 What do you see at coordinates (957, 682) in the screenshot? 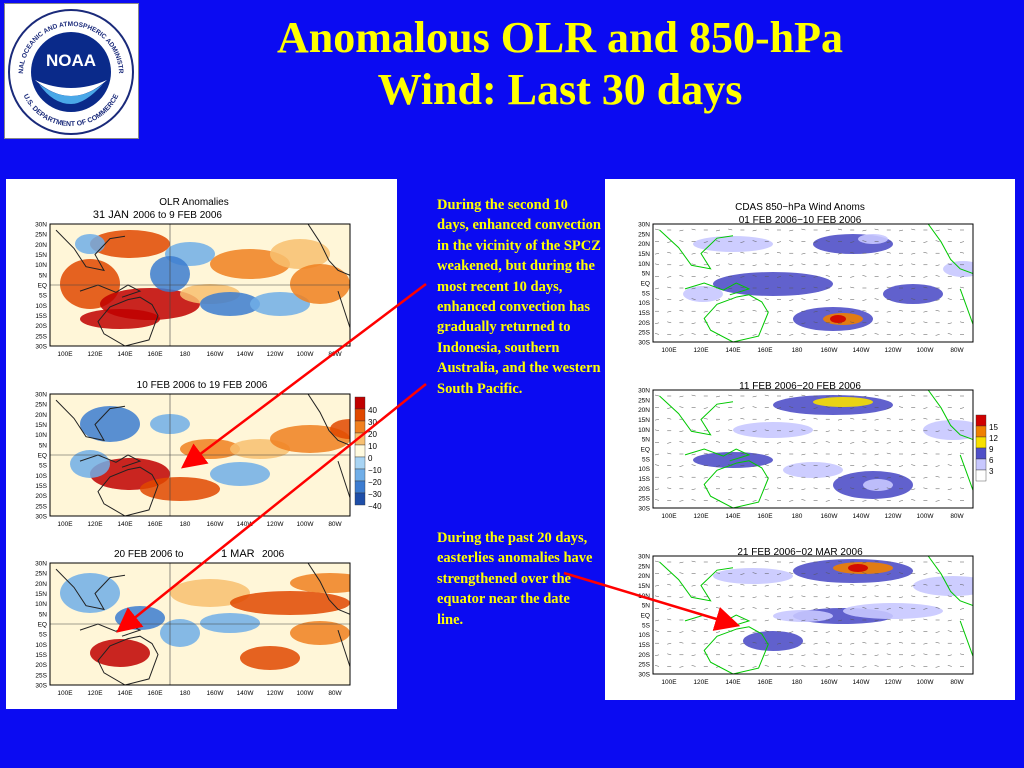
I see `lon-tick-label: 80W` at bounding box center [957, 682].